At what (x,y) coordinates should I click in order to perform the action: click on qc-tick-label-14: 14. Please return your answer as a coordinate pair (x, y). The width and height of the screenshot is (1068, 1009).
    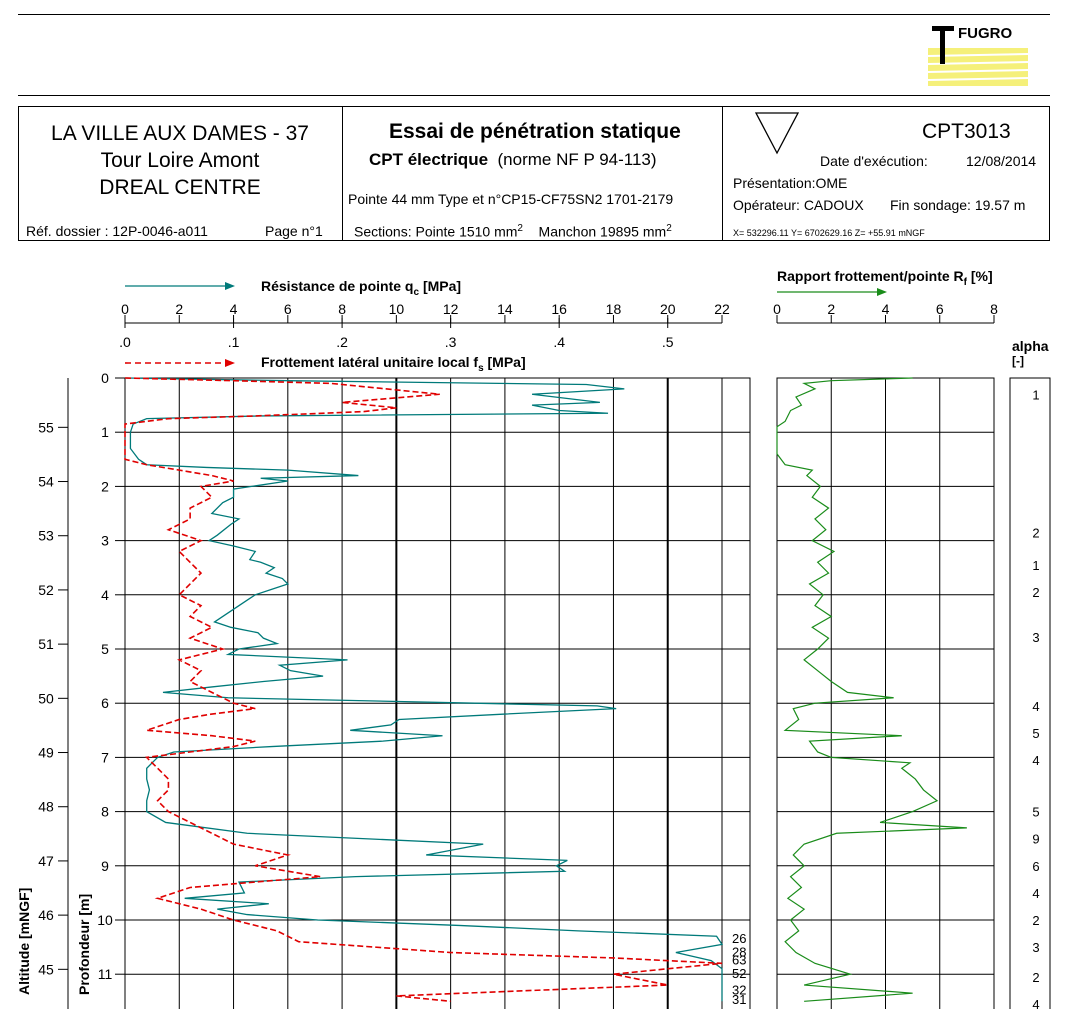
    Looking at the image, I should click on (505, 309).